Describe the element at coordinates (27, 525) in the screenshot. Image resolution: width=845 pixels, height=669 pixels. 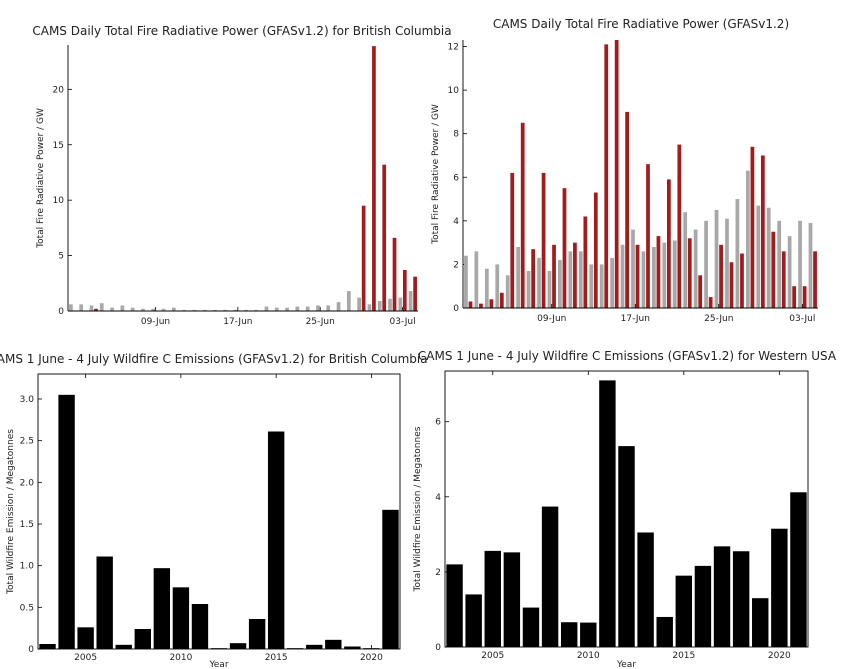
I see `y-tick-label: 1.5` at that location.